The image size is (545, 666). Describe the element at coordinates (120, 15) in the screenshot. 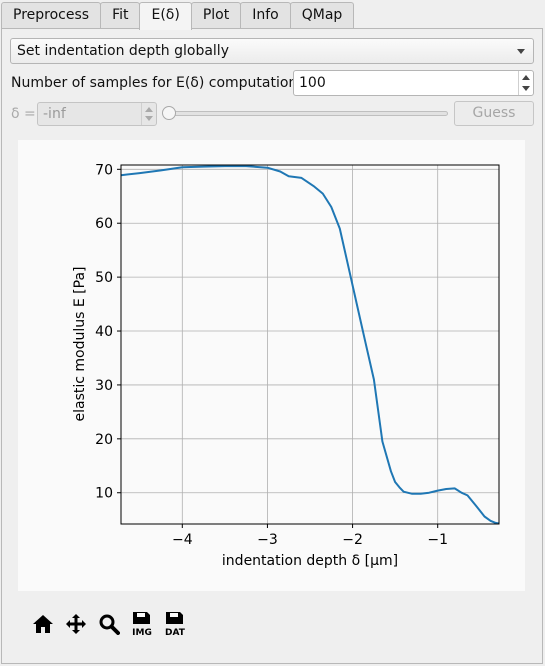

I see `tab-fit: Fit` at that location.